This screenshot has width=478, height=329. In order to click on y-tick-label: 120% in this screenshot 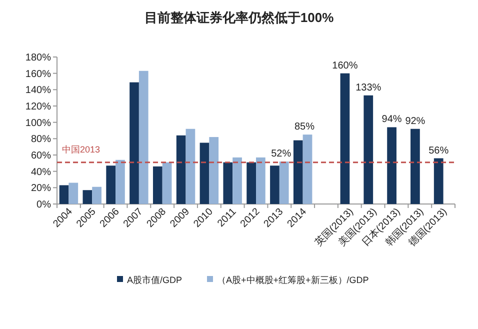, I will do `click(38, 107)`.